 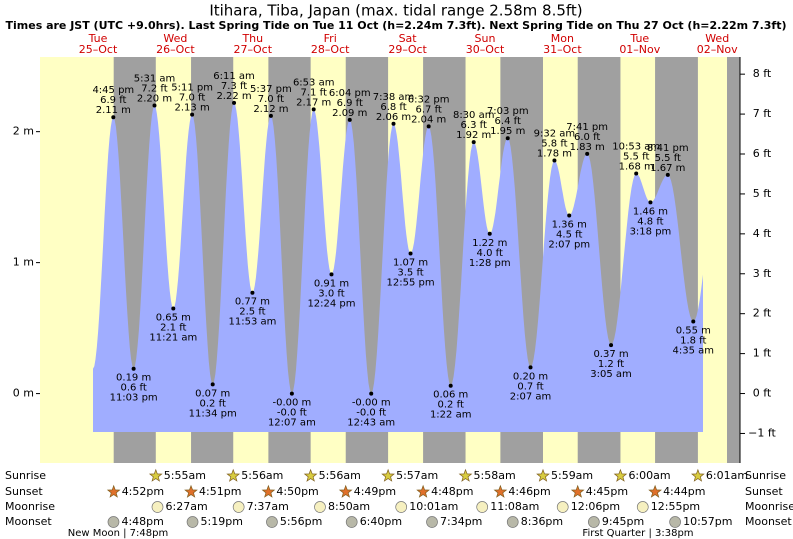 What do you see at coordinates (314, 92) in the screenshot?
I see `tide-label: 7.1 ft` at bounding box center [314, 92].